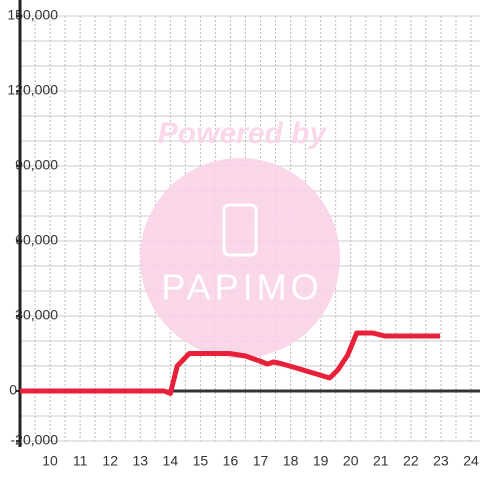 The image size is (480, 480). I want to click on x-tick-label: 24, so click(471, 461).